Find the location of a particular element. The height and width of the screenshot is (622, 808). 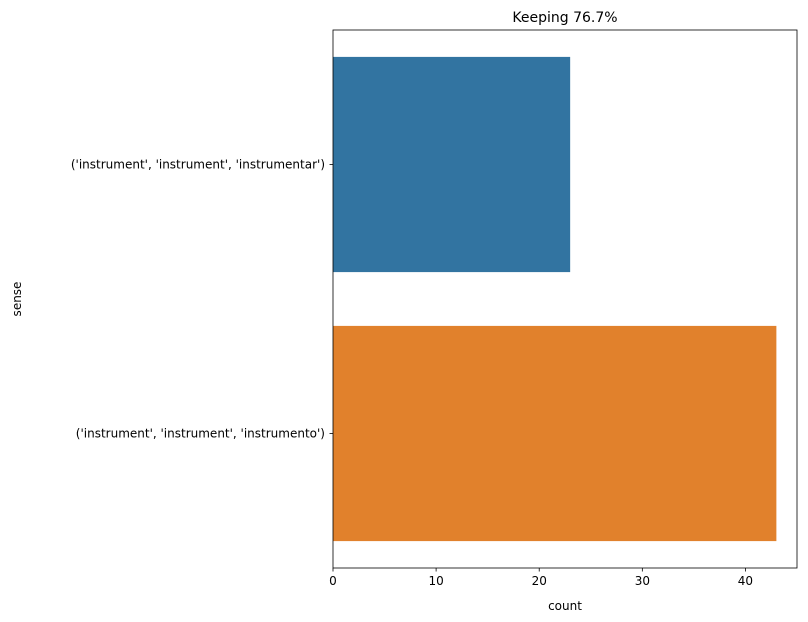

y-axis-label: sense is located at coordinates (17, 299).